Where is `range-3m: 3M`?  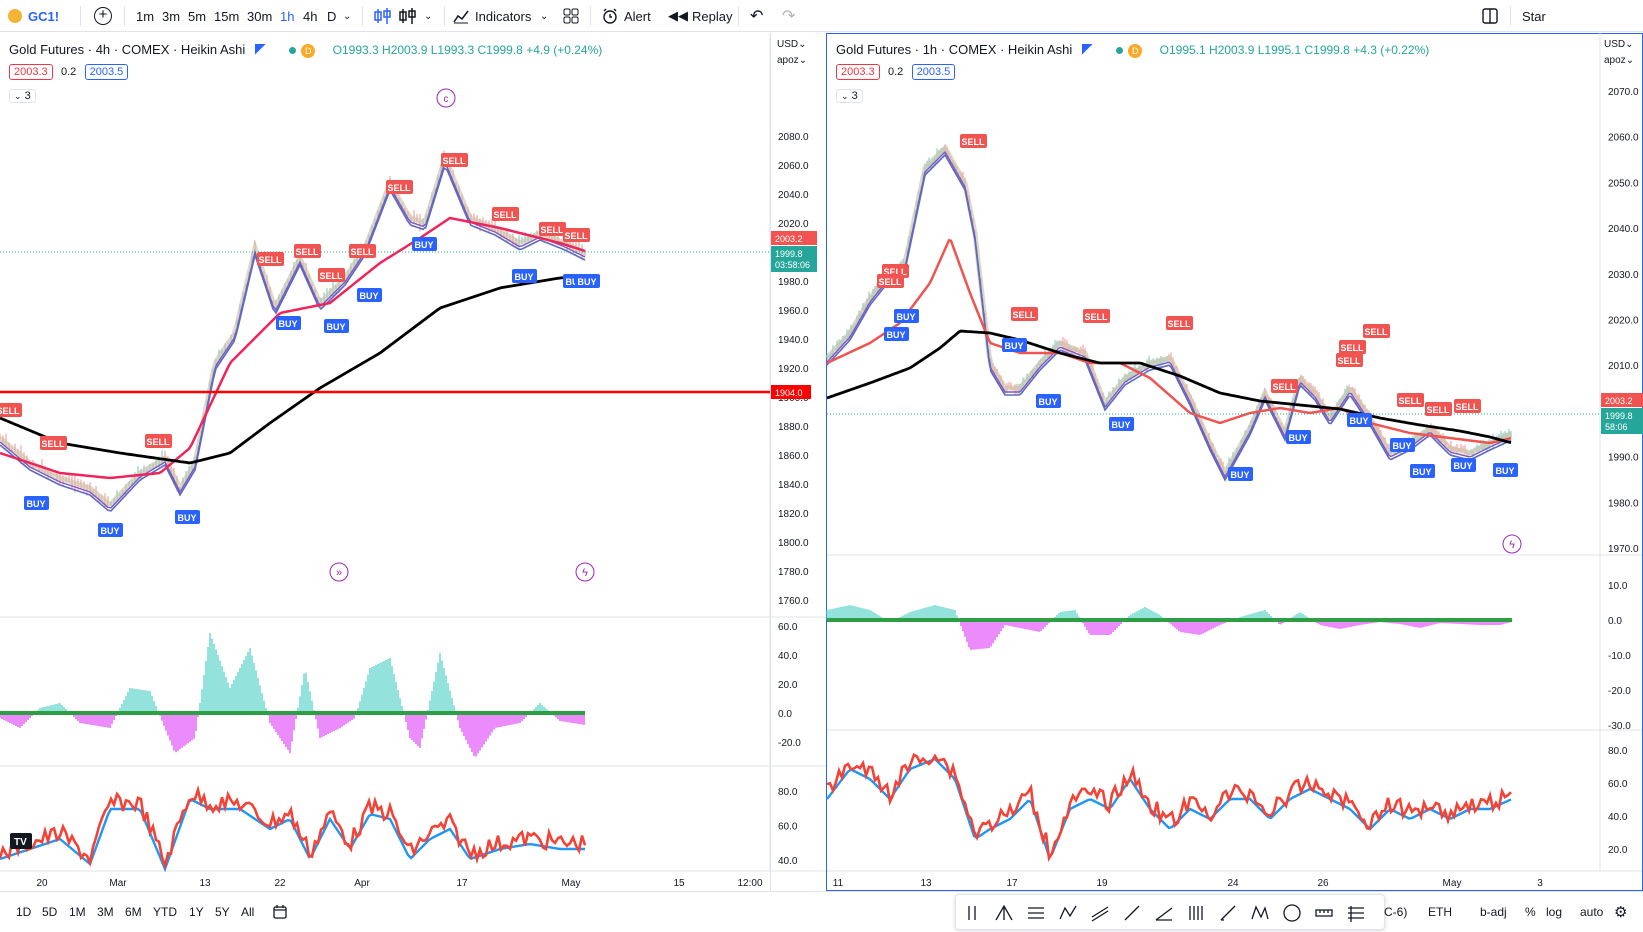
range-3m: 3M is located at coordinates (105, 912).